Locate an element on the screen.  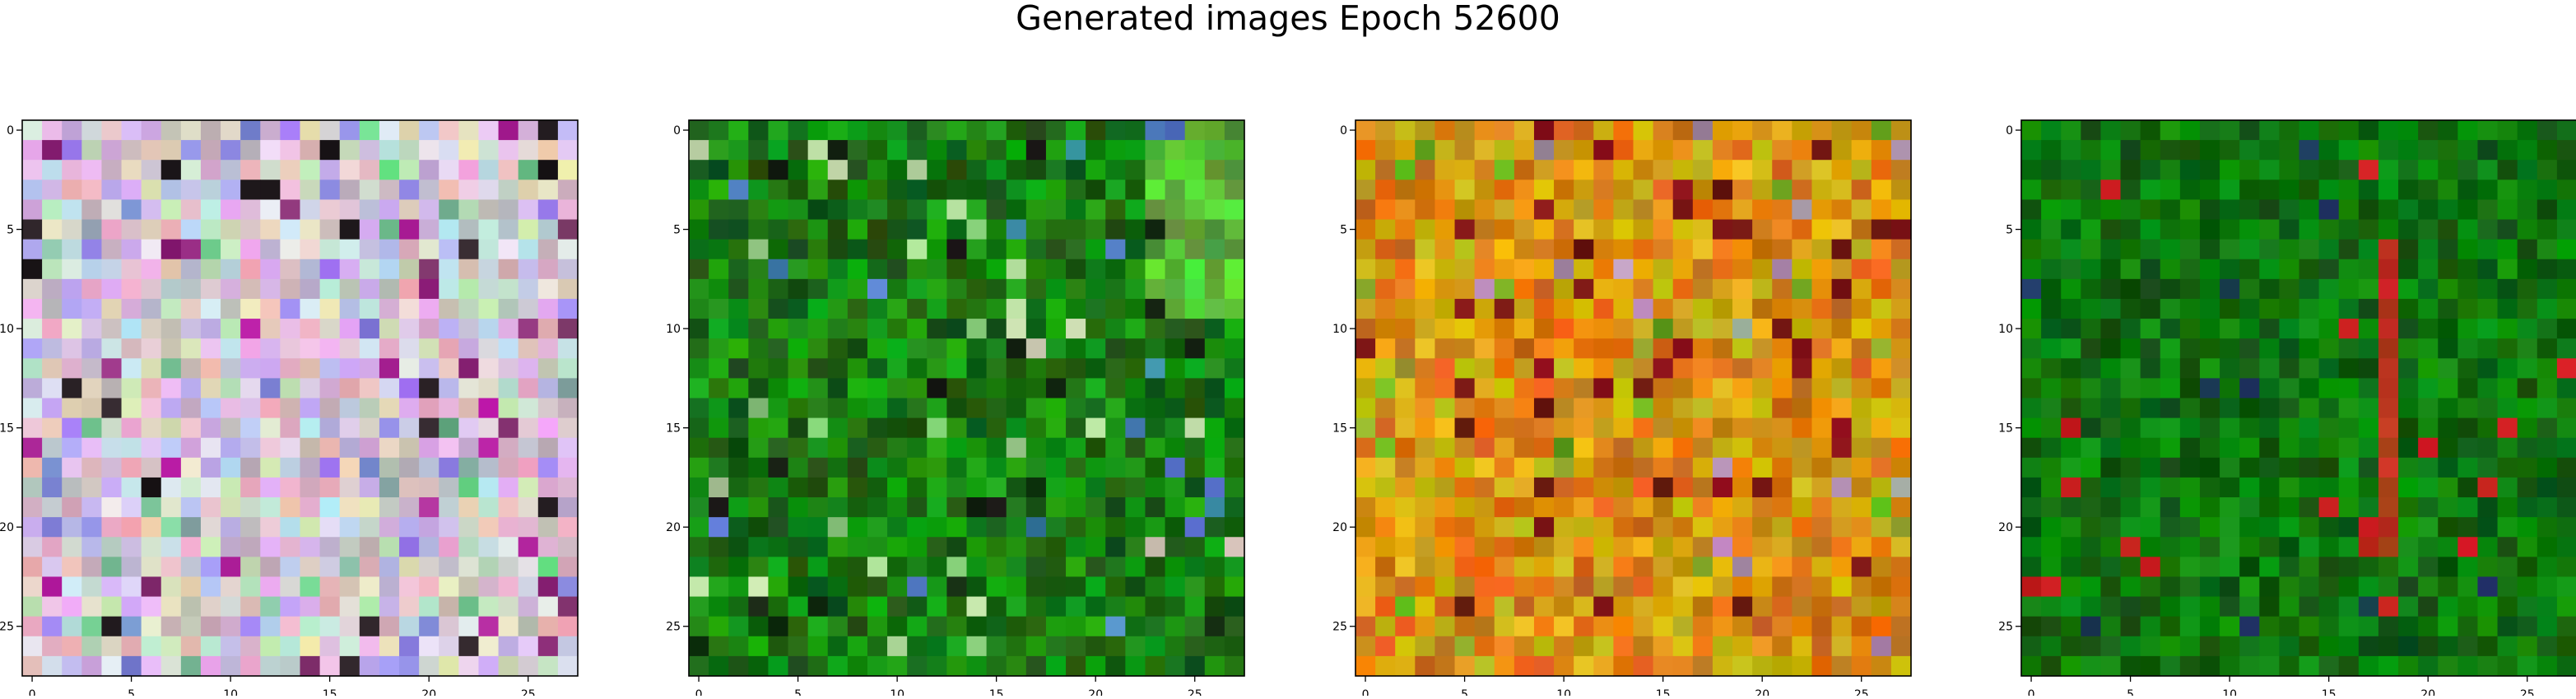
x-tick-label: 5 is located at coordinates (1464, 692).